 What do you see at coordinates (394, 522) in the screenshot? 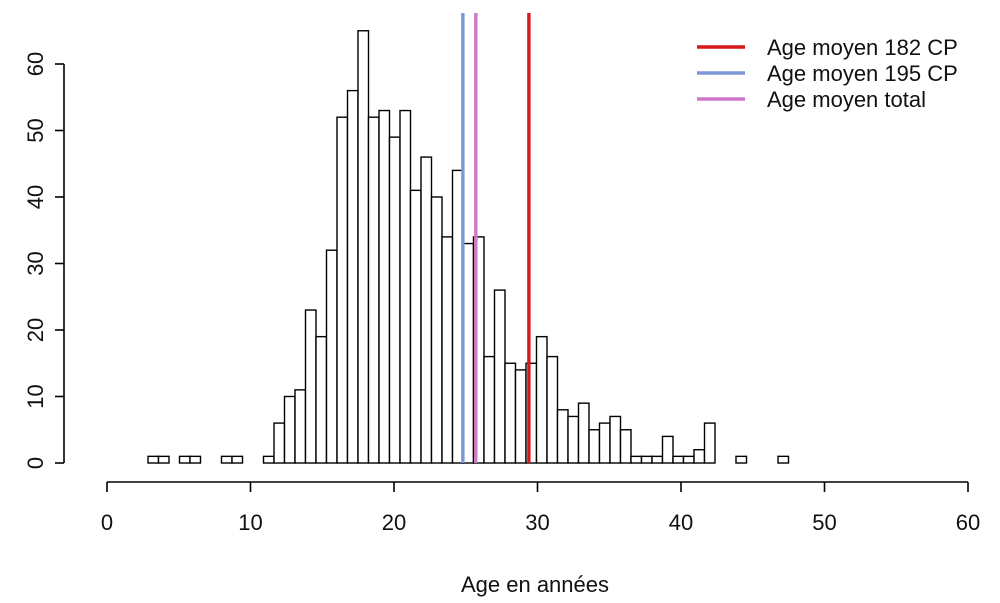
I see `x-tick-label: 20` at bounding box center [394, 522].